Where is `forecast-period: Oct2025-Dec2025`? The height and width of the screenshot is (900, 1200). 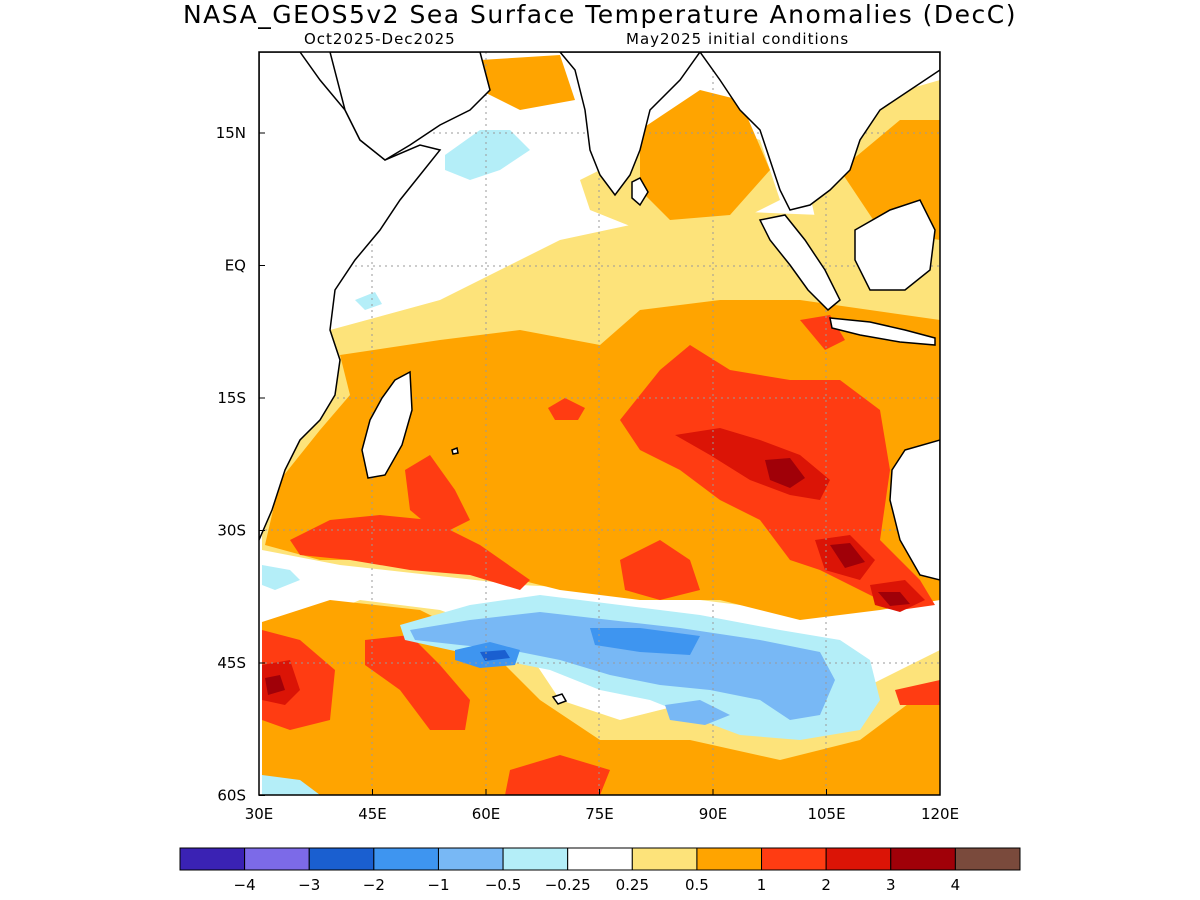
forecast-period: Oct2025-Dec2025 is located at coordinates (380, 39).